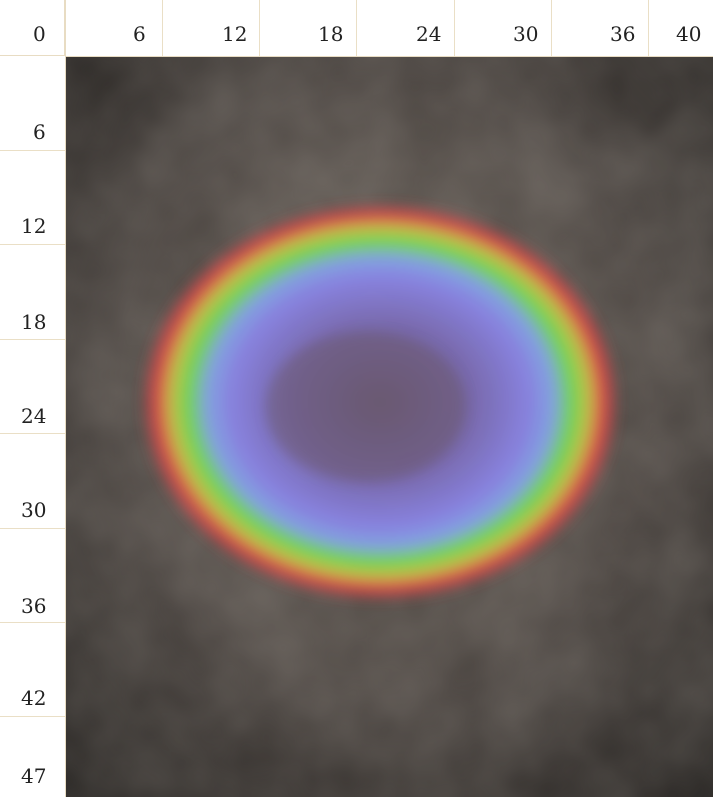 The width and height of the screenshot is (713, 797). What do you see at coordinates (366, 407) in the screenshot?
I see `nebula-center` at bounding box center [366, 407].